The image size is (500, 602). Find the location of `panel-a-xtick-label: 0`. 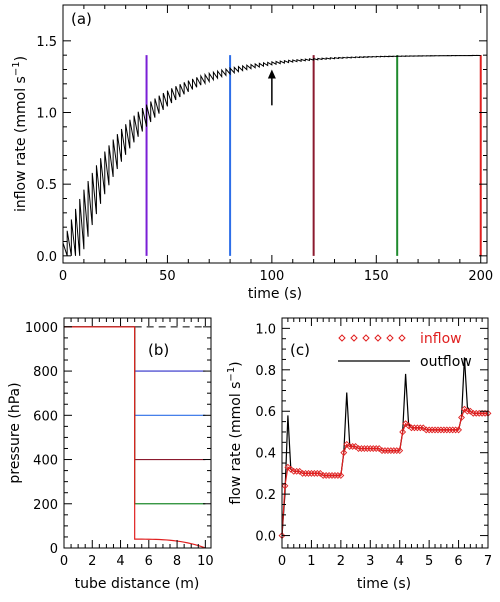

panel-a-xtick-label: 0 is located at coordinates (63, 276).